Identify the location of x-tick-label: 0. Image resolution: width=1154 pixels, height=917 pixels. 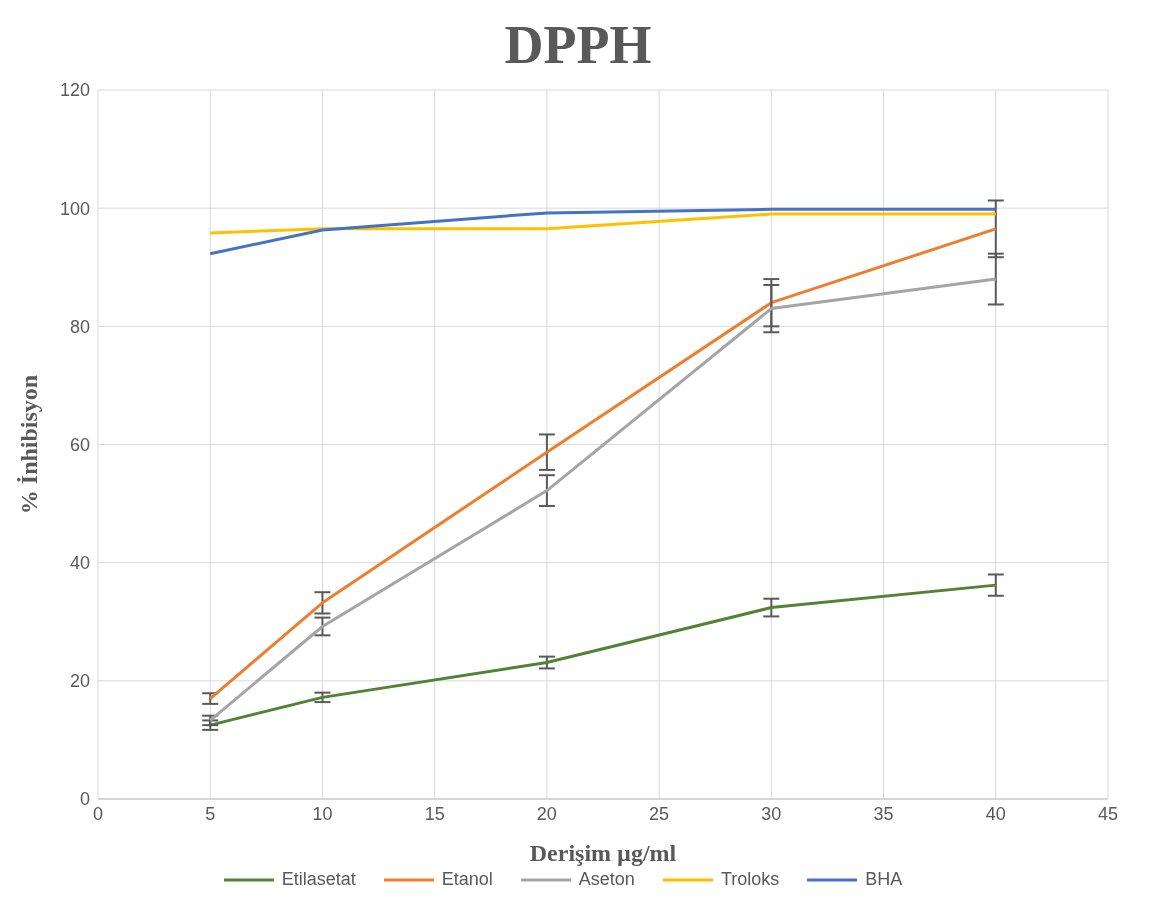
(98, 813).